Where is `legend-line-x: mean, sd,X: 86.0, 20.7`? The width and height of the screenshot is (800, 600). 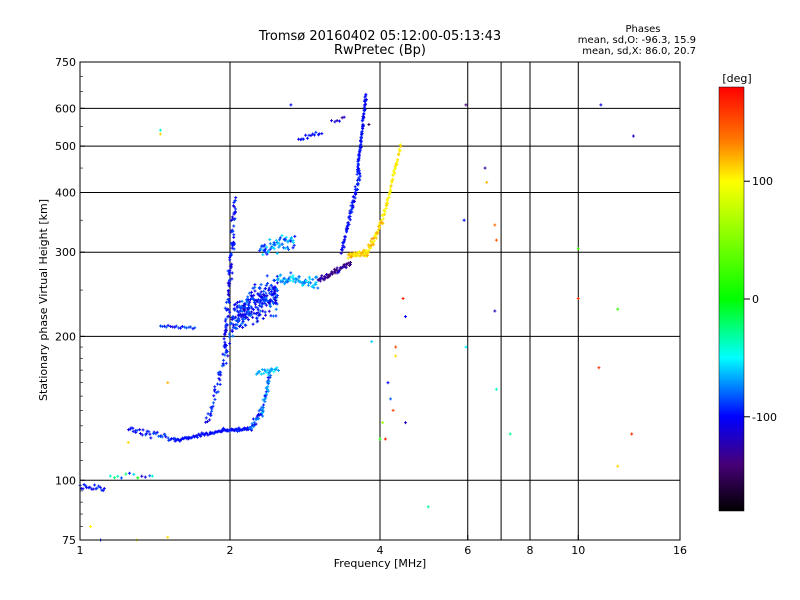 legend-line-x: mean, sd,X: 86.0, 20.7 is located at coordinates (639, 51).